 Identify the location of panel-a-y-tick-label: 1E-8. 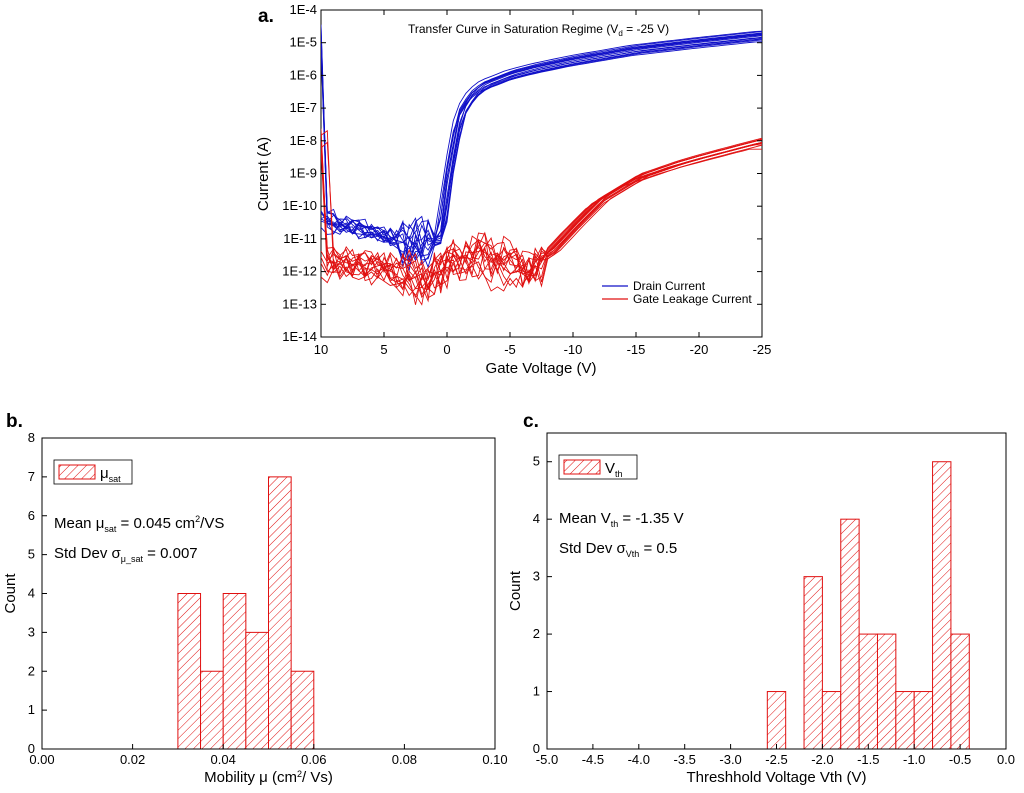
(303, 140).